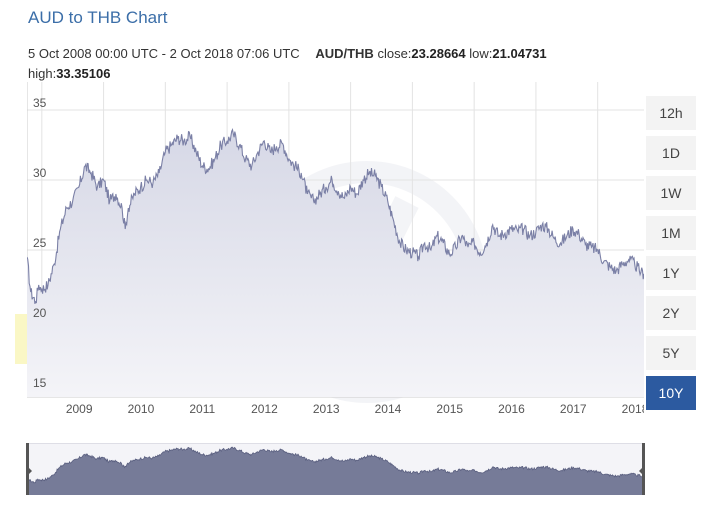 The image size is (716, 508). I want to click on navigator-right-handle, so click(642, 471).